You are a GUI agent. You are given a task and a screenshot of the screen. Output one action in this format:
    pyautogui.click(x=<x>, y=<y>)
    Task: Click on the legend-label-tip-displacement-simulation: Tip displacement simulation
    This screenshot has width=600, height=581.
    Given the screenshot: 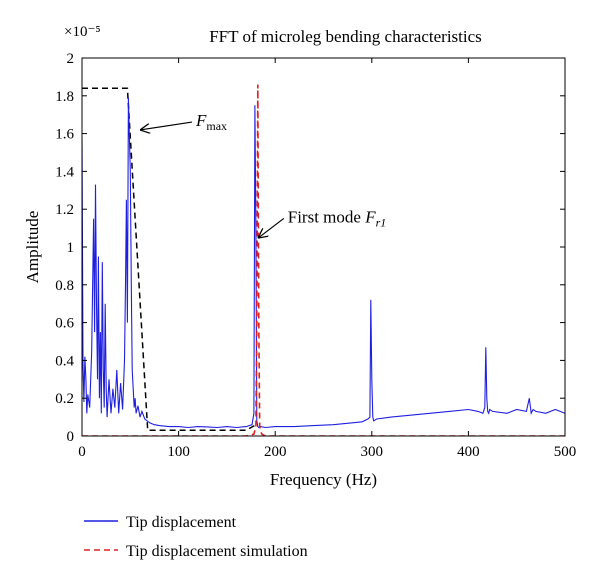 What is the action you would take?
    pyautogui.click(x=217, y=551)
    